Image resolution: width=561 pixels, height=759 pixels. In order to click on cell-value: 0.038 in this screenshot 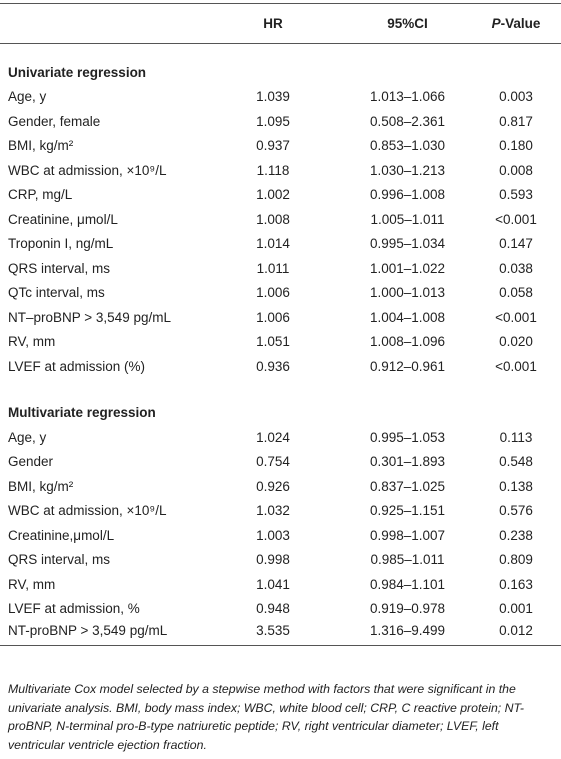, I will do `click(516, 268)`.